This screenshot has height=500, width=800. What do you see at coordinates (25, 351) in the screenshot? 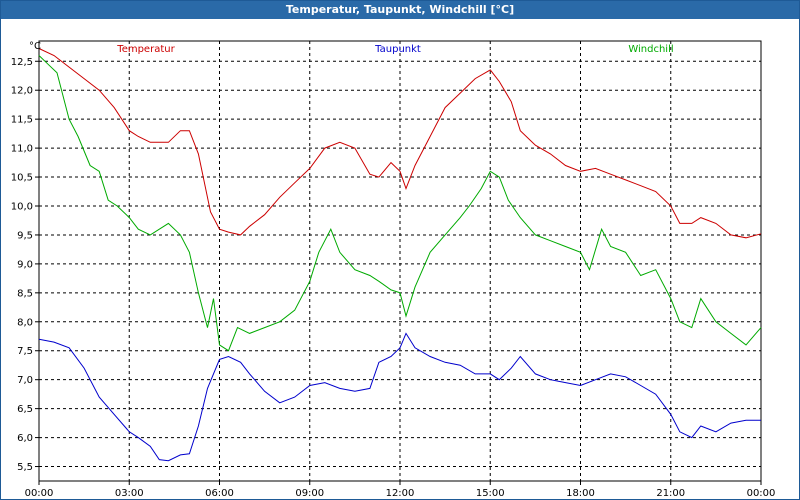
I see `y-tick-label: 7,5` at bounding box center [25, 351].